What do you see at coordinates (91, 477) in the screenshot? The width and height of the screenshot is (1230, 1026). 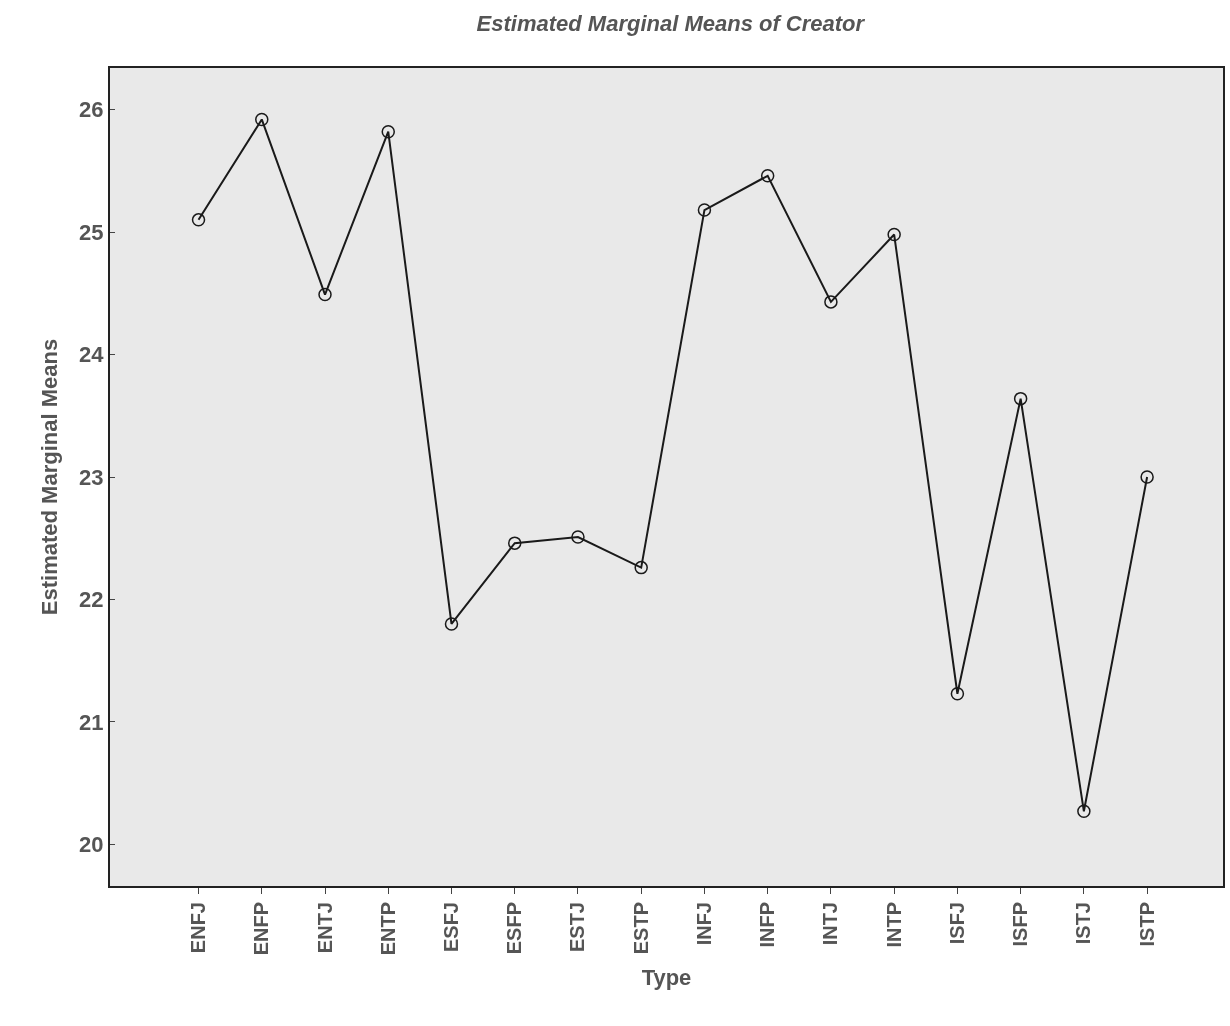 I see `y-tick-label: 23` at bounding box center [91, 477].